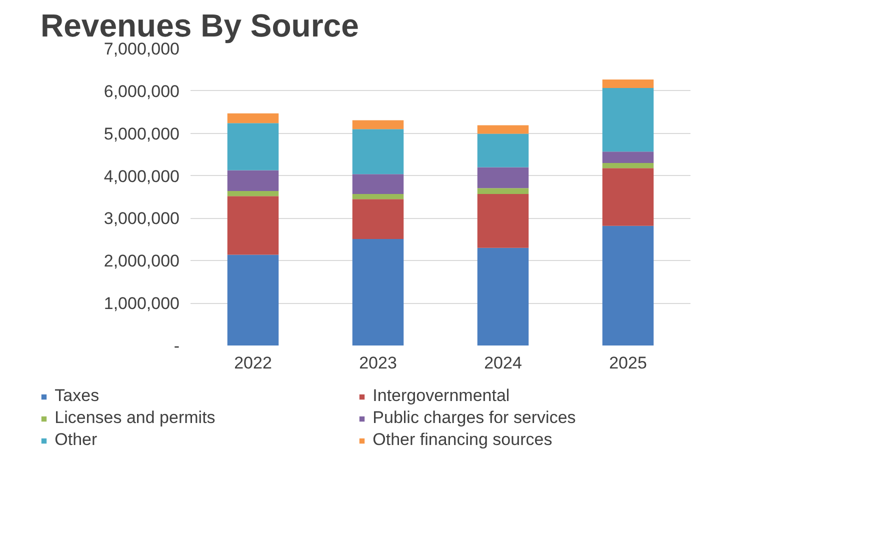  Describe the element at coordinates (378, 363) in the screenshot. I see `x-tick-label: 2023` at that location.